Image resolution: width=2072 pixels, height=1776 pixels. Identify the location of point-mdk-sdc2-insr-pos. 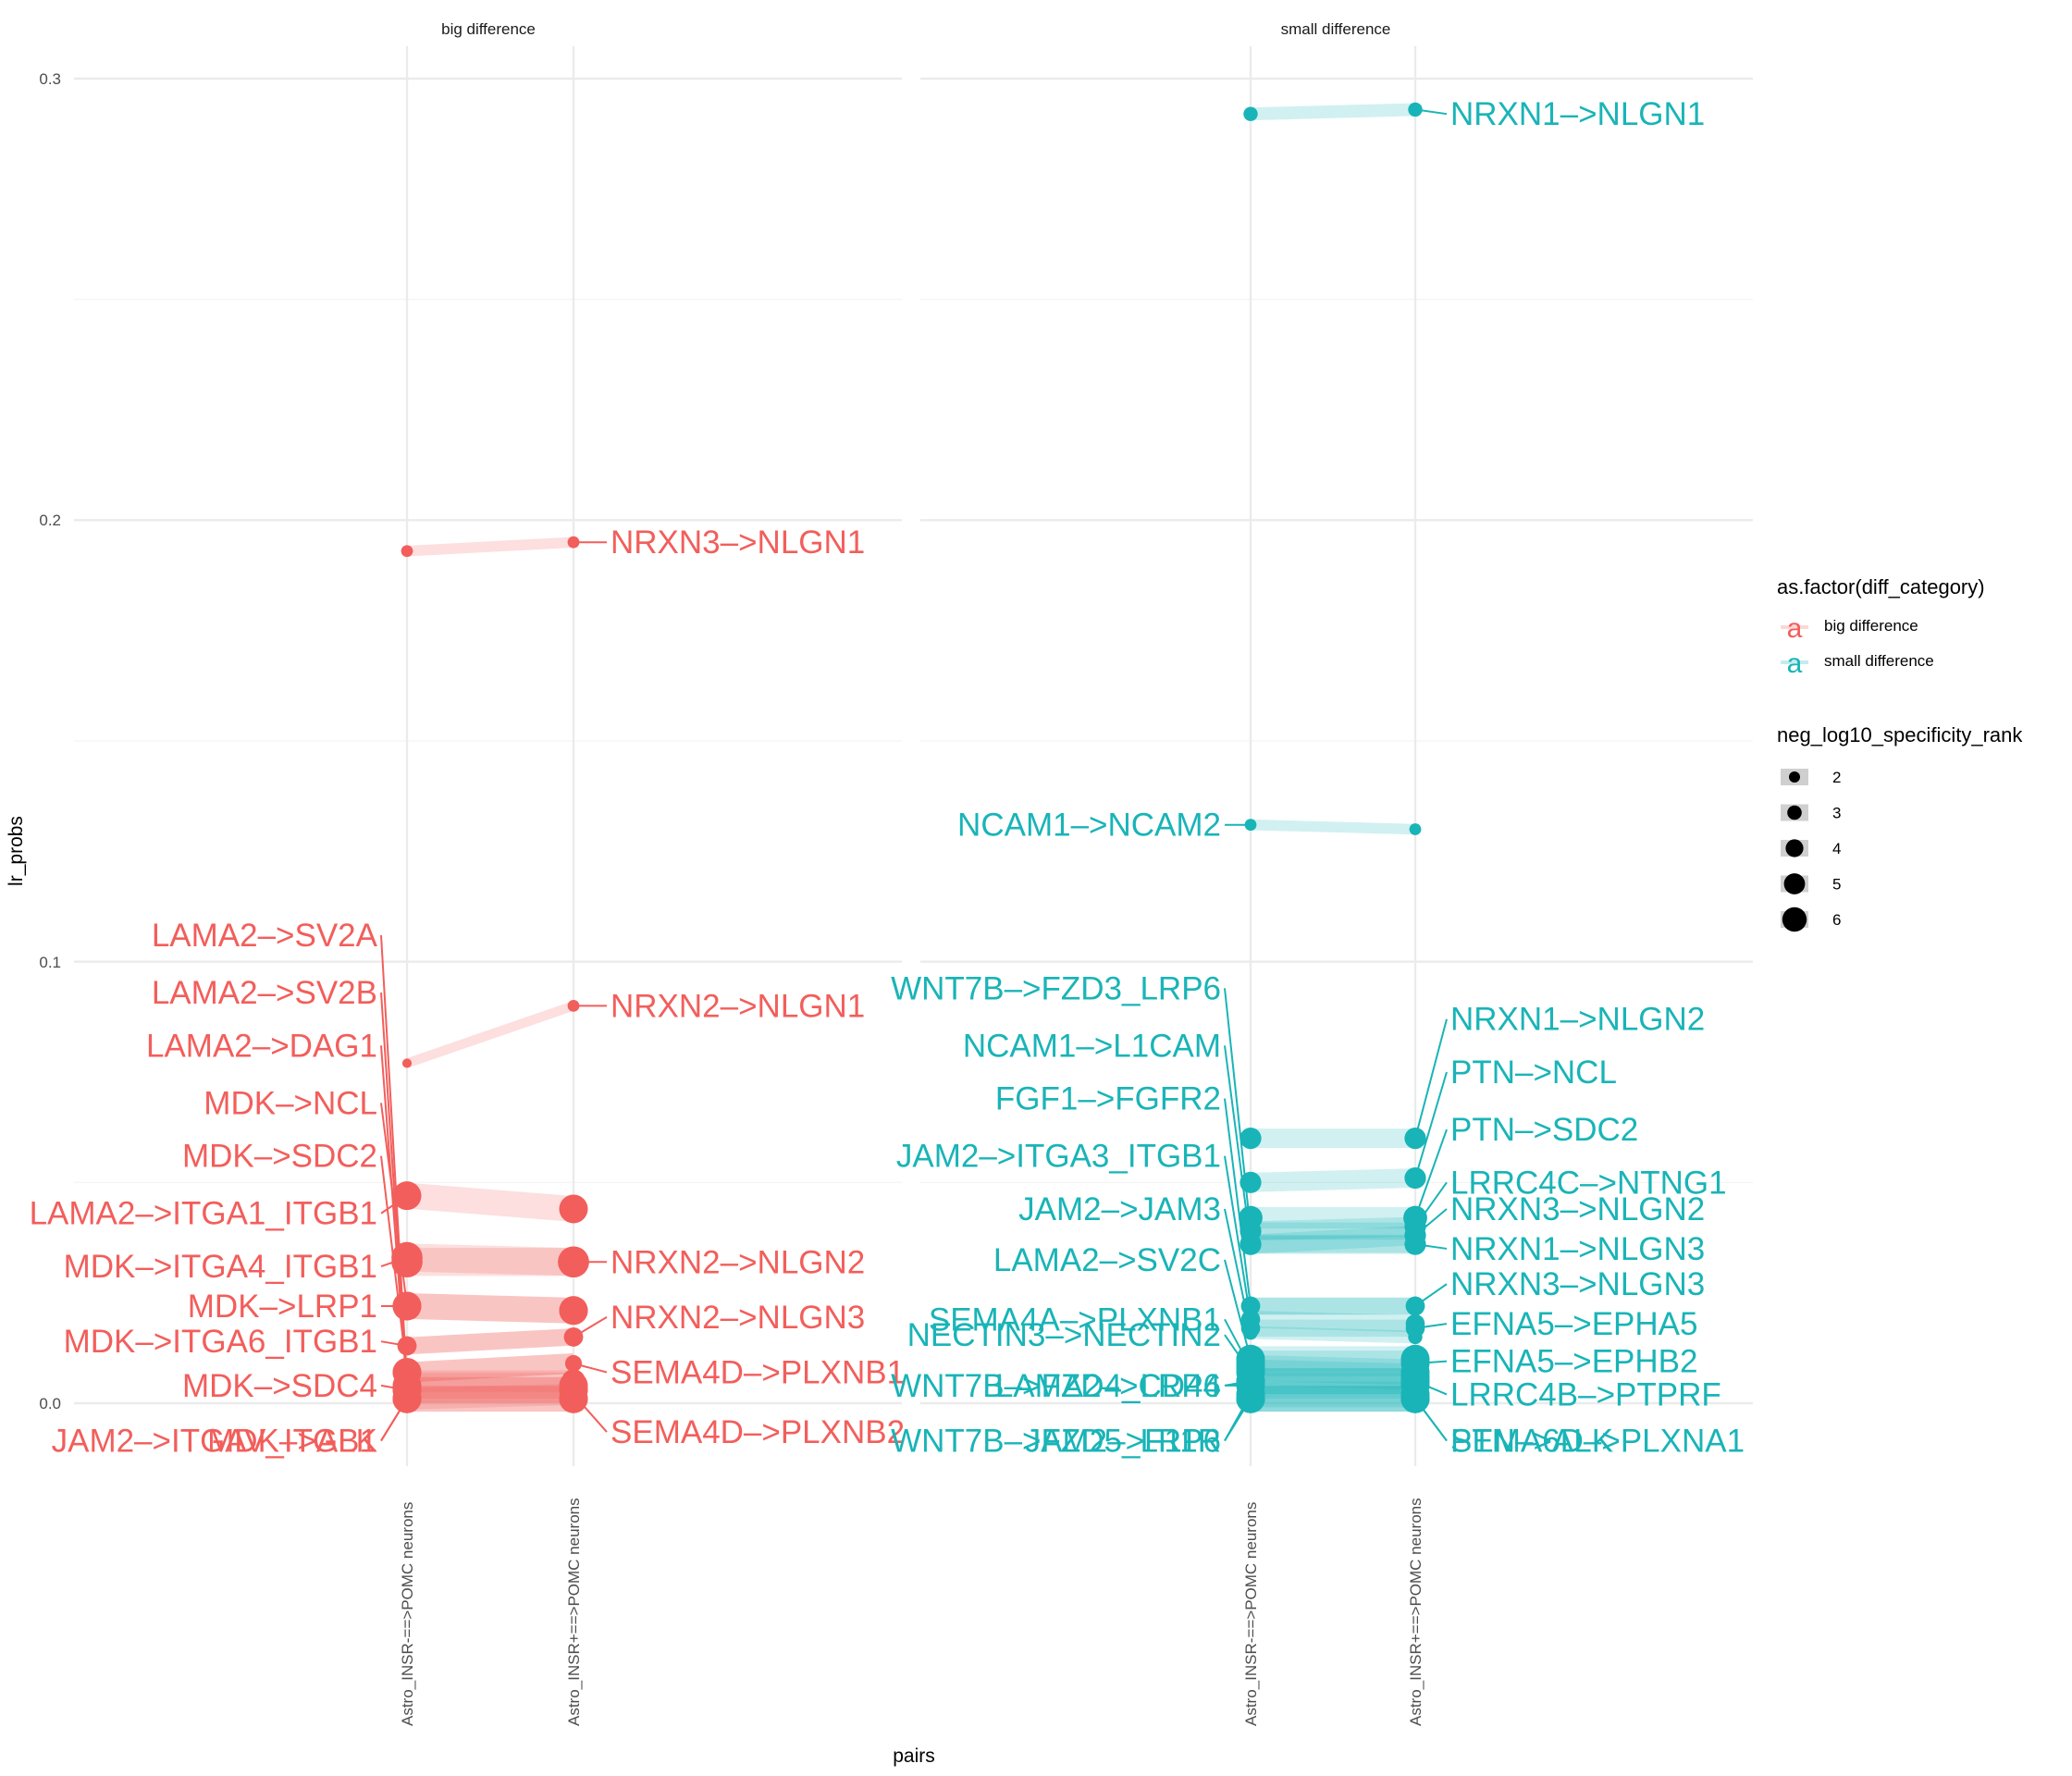
(573, 1364).